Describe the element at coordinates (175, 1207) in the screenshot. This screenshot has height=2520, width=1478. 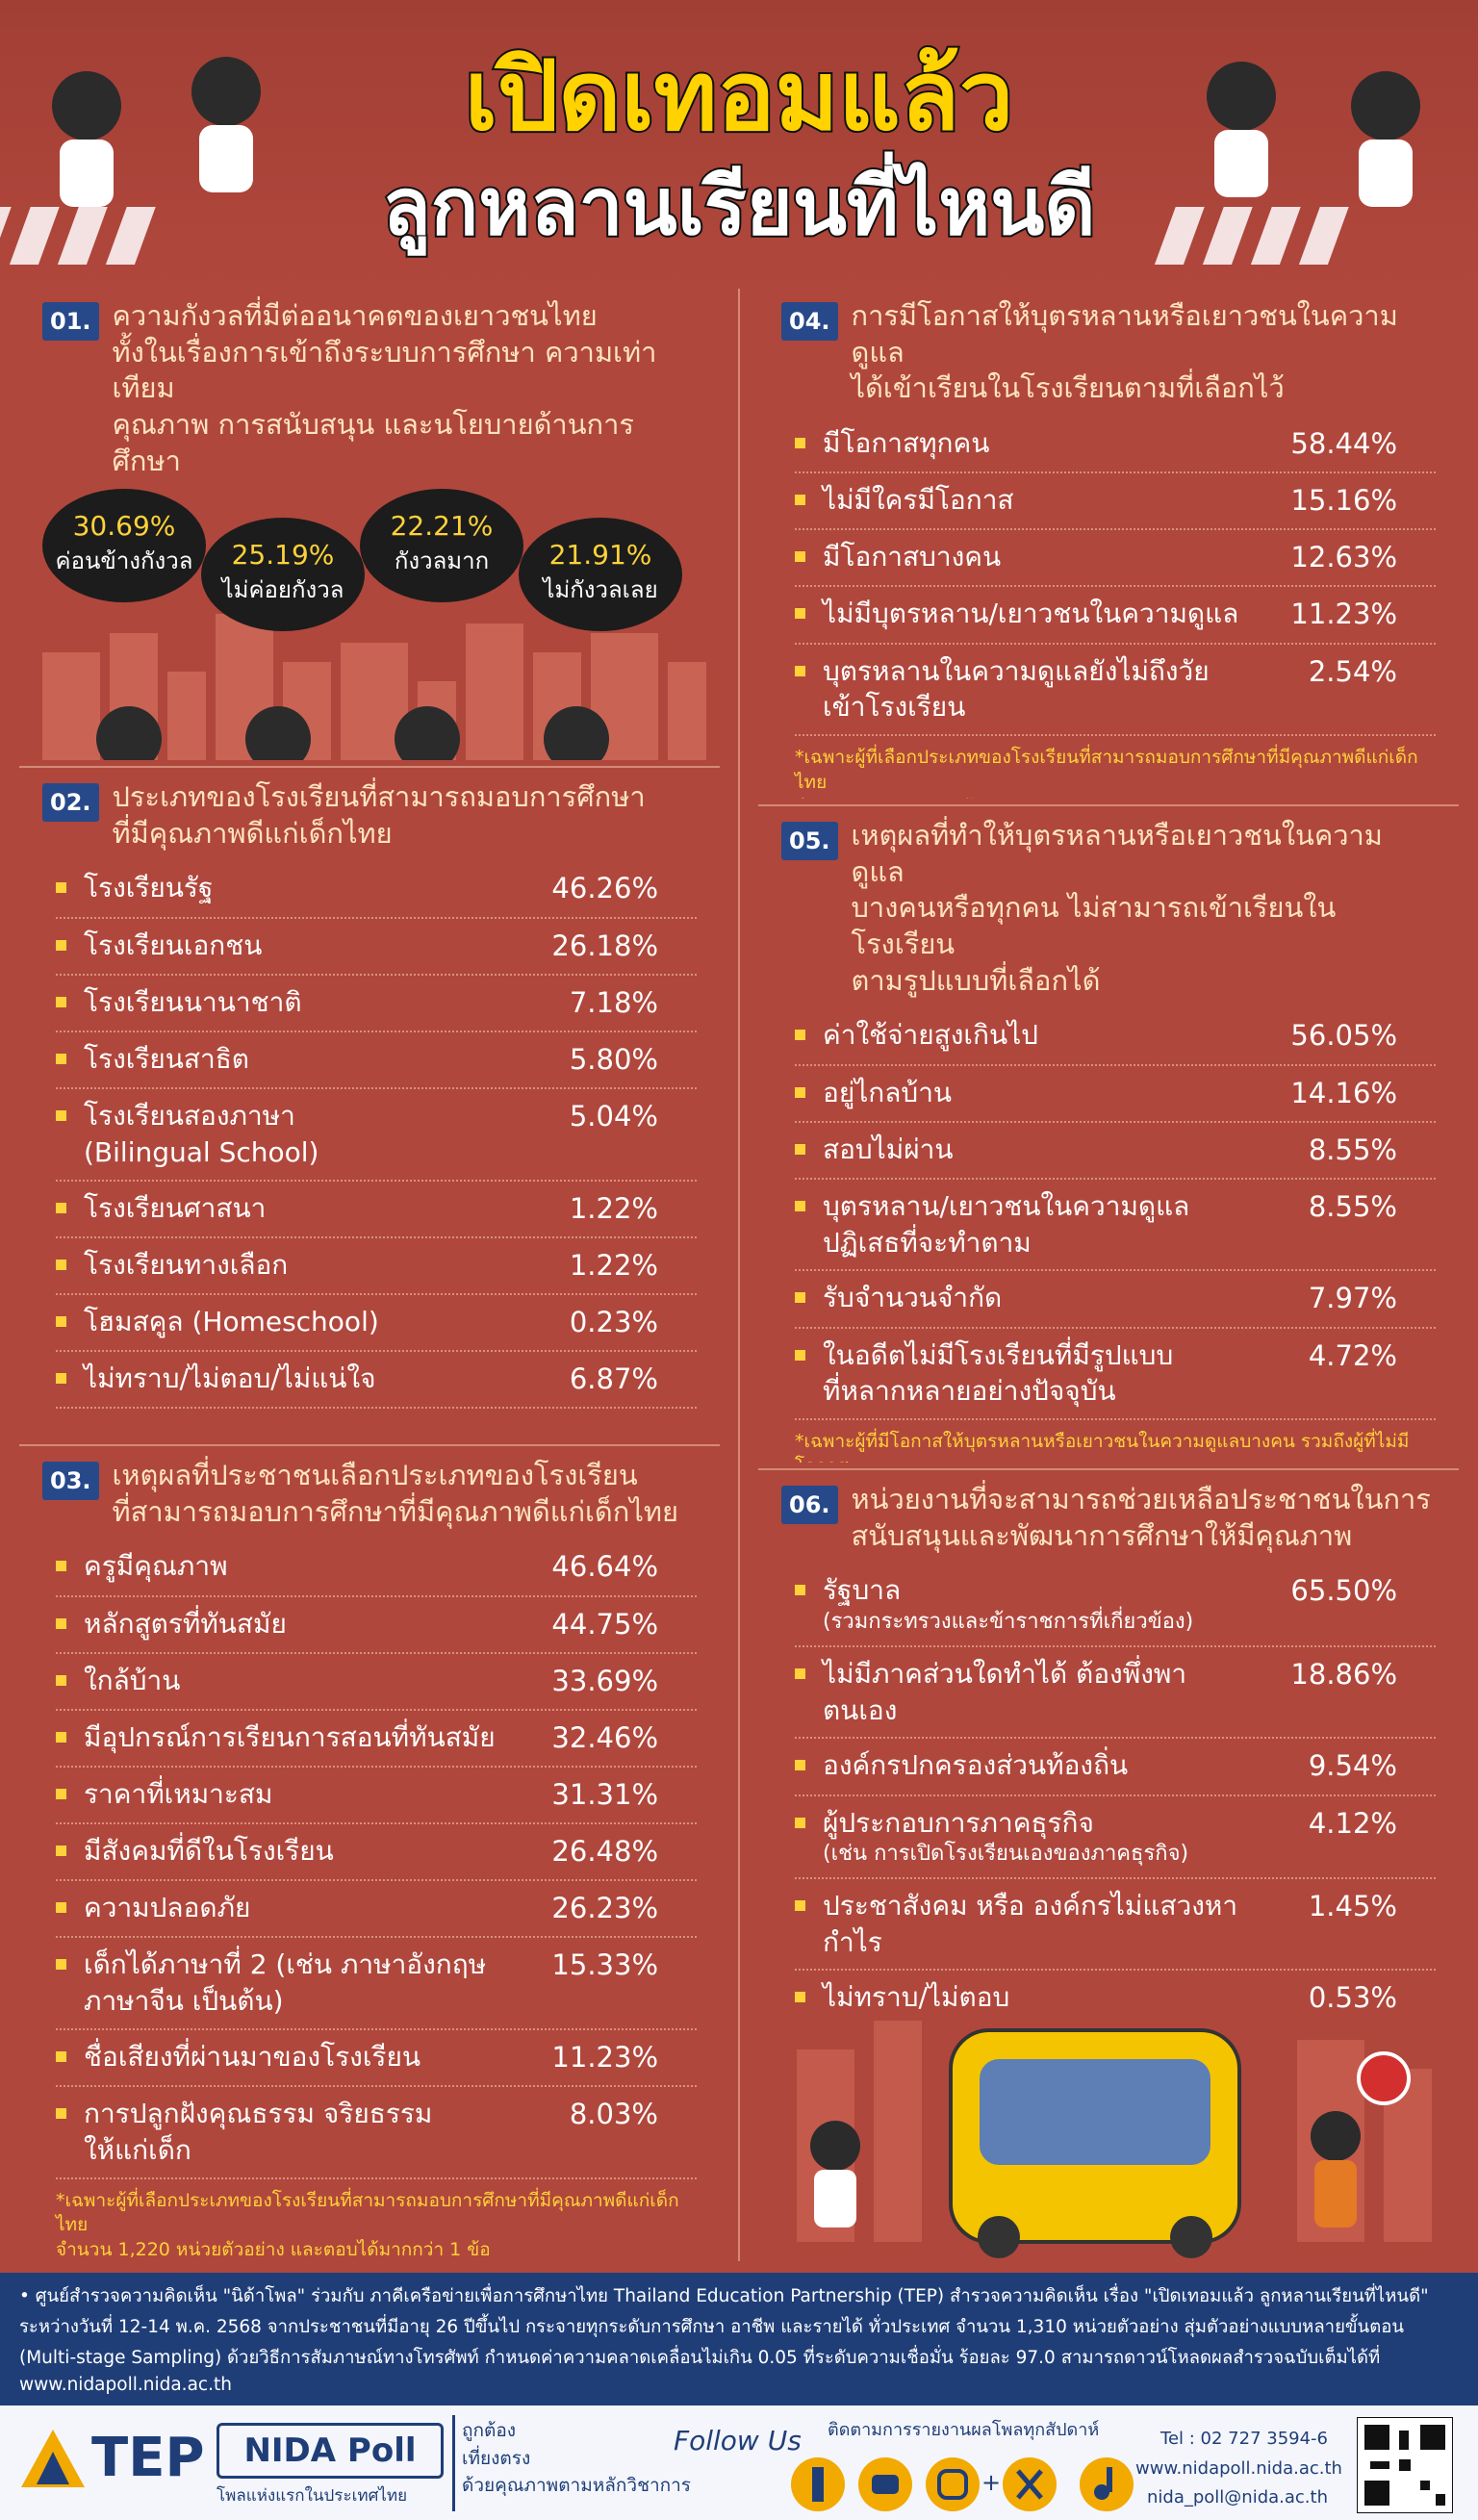
I see `label-line: โรงเรียนศาสนา` at that location.